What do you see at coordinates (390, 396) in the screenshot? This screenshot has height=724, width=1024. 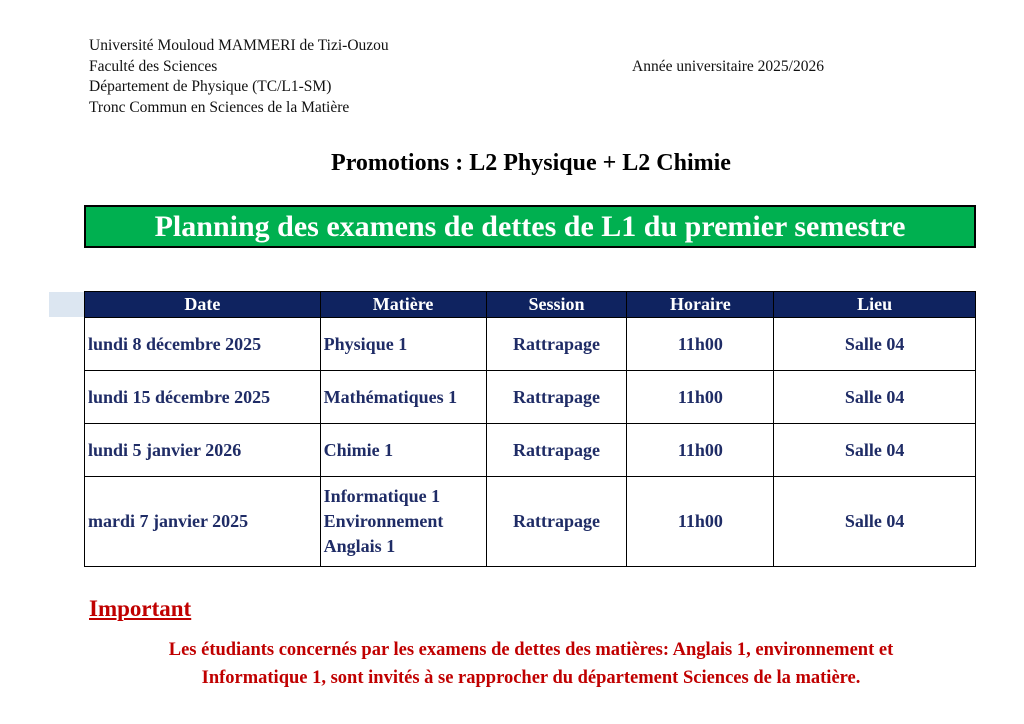 I see `subject: Mathématiques 1` at bounding box center [390, 396].